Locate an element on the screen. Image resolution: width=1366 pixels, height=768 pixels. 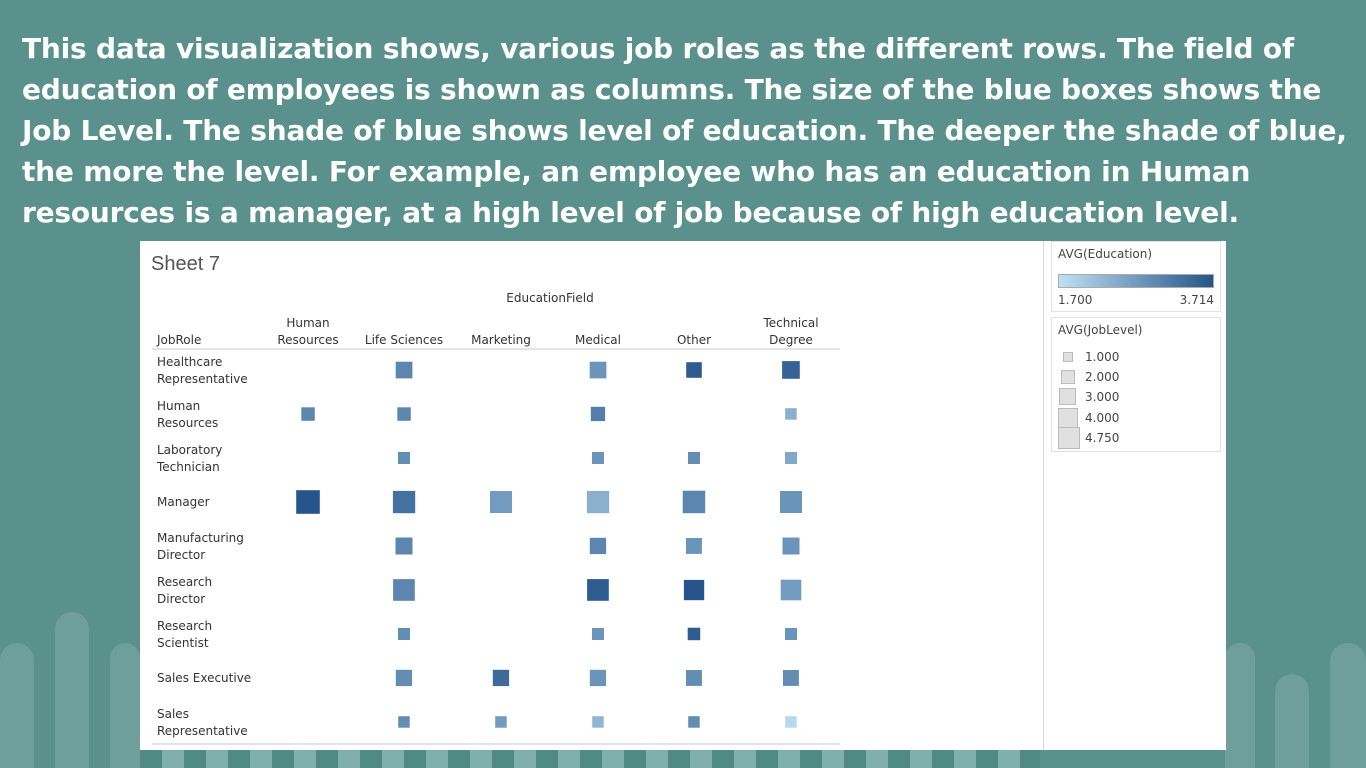
decorative-strip is located at coordinates (590, 759).